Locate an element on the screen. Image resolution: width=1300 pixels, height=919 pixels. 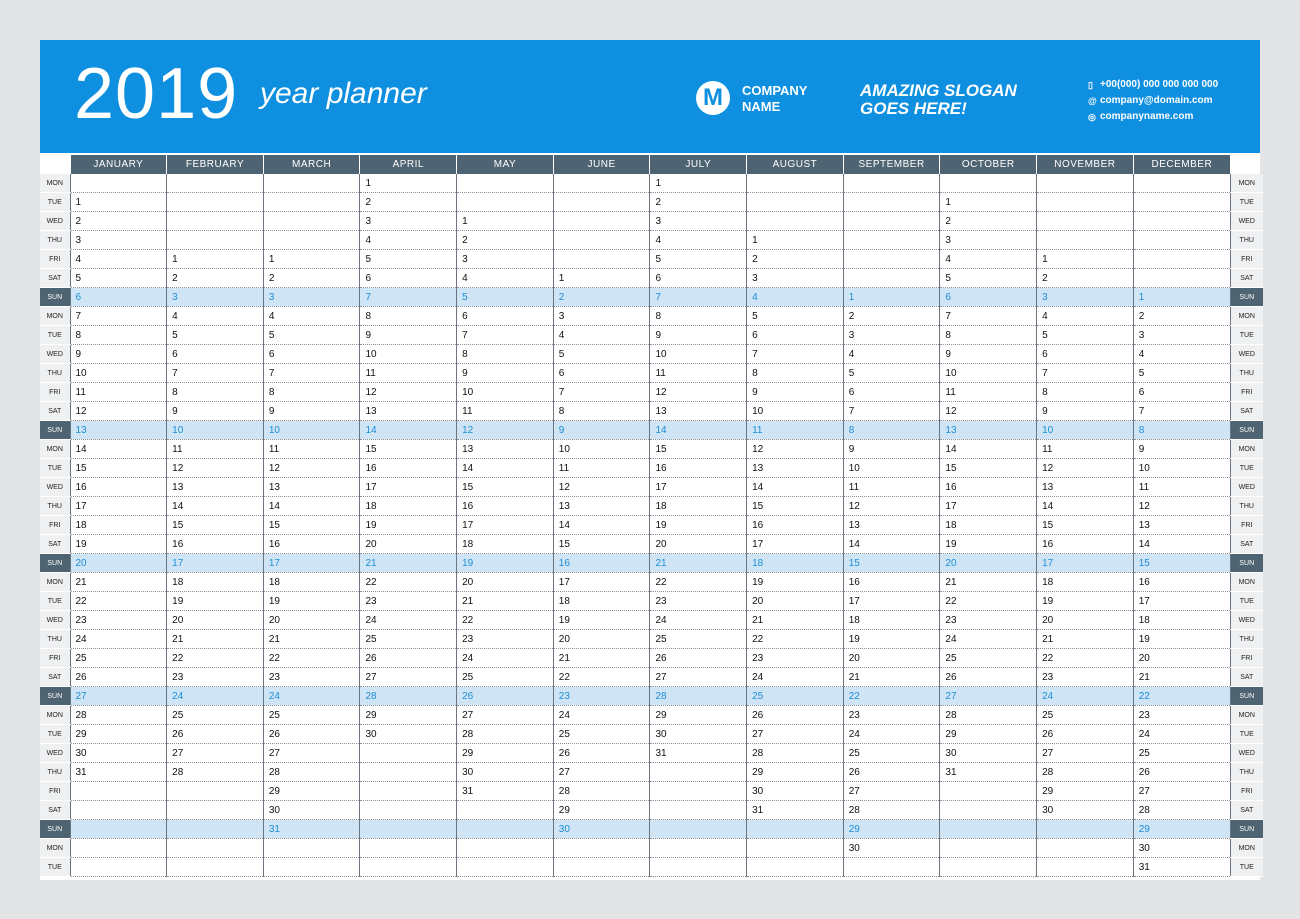
day-cell: 14 is located at coordinates (988, 449).